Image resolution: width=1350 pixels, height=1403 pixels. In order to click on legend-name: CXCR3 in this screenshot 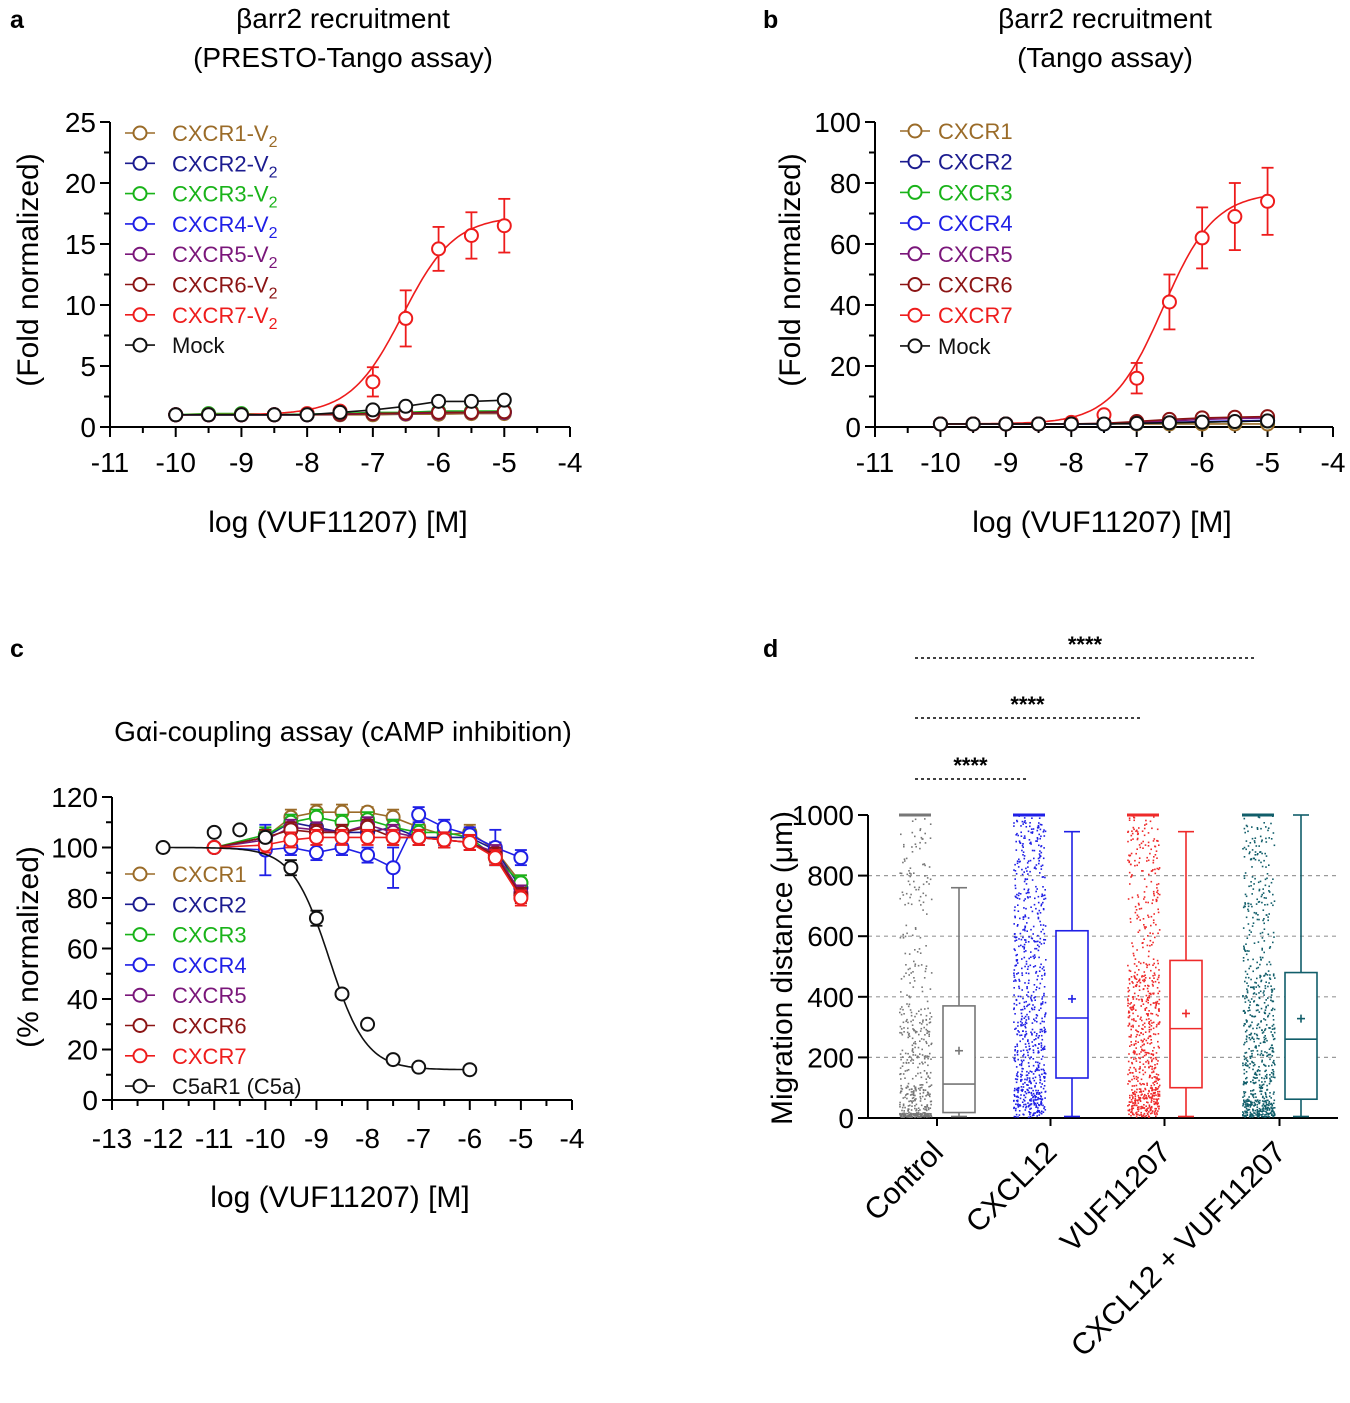, I will do `click(209, 935)`.